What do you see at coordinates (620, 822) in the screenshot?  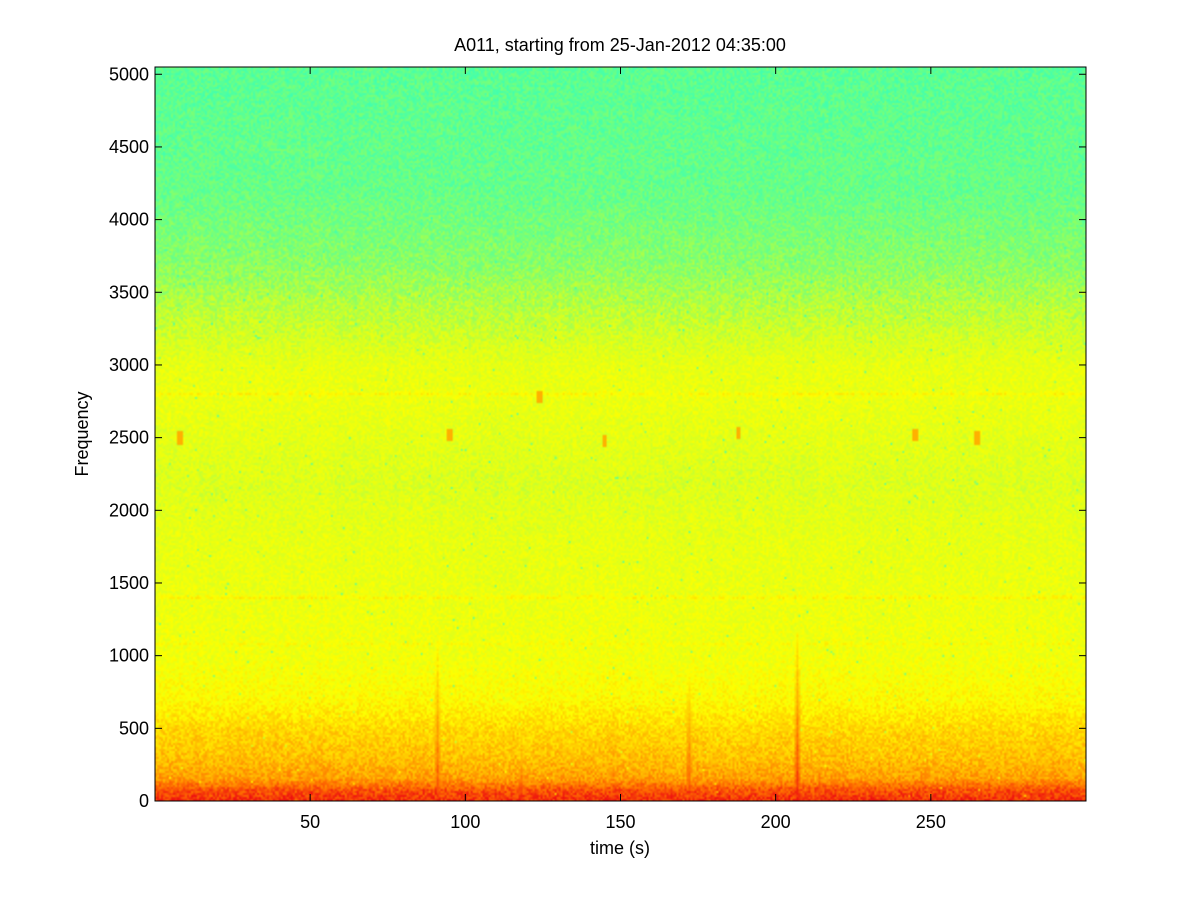 I see `x-tick-label: 150` at bounding box center [620, 822].